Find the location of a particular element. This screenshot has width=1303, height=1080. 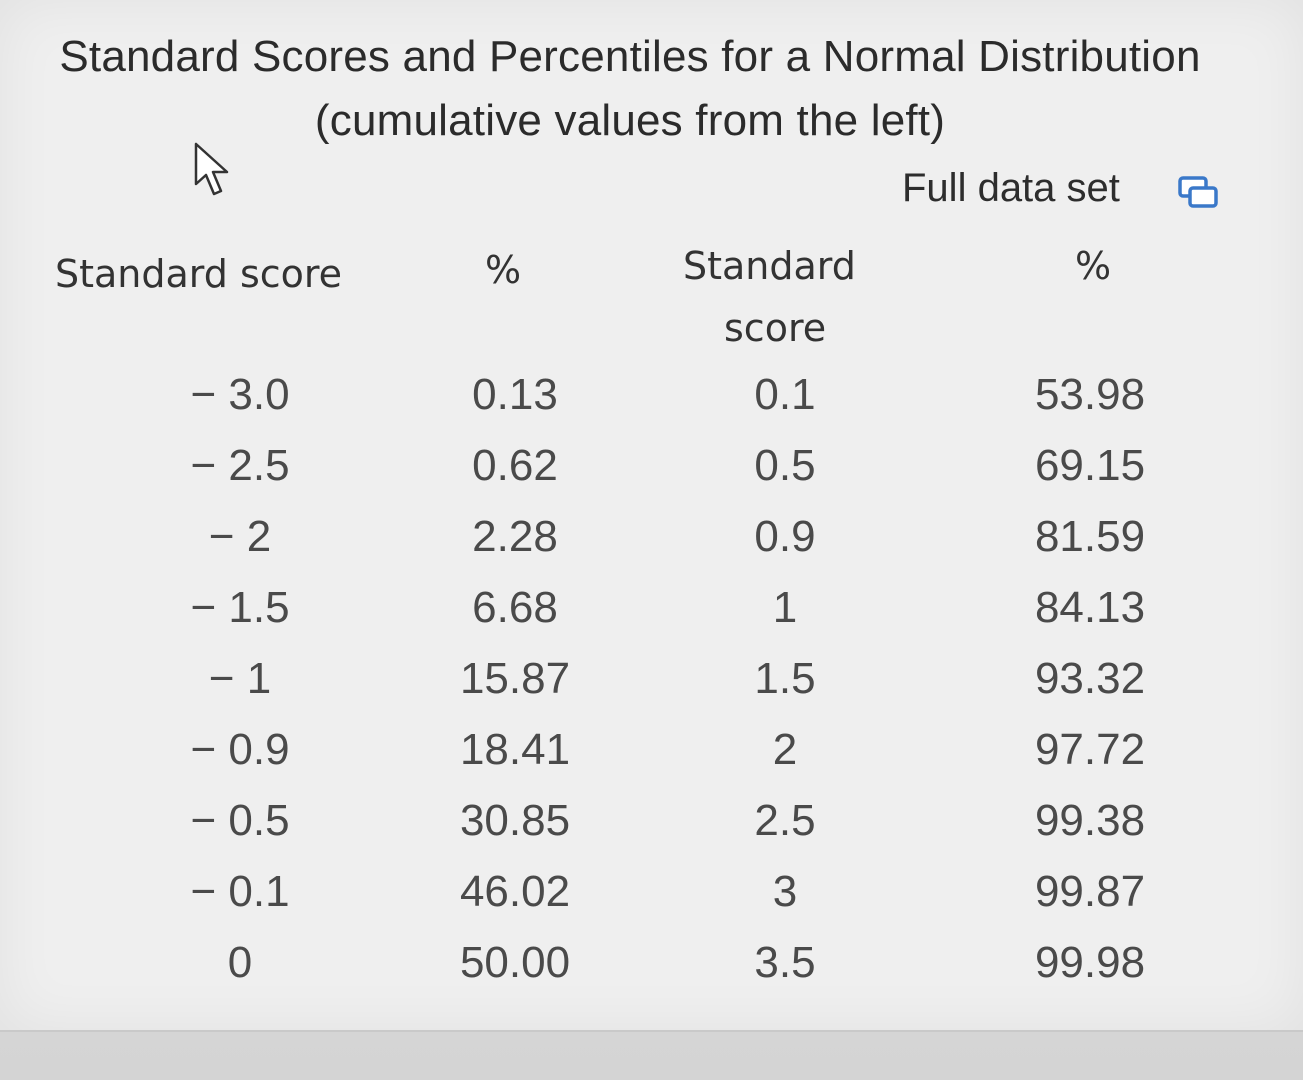

percent-right-cell: 99.87 is located at coordinates (1090, 891).